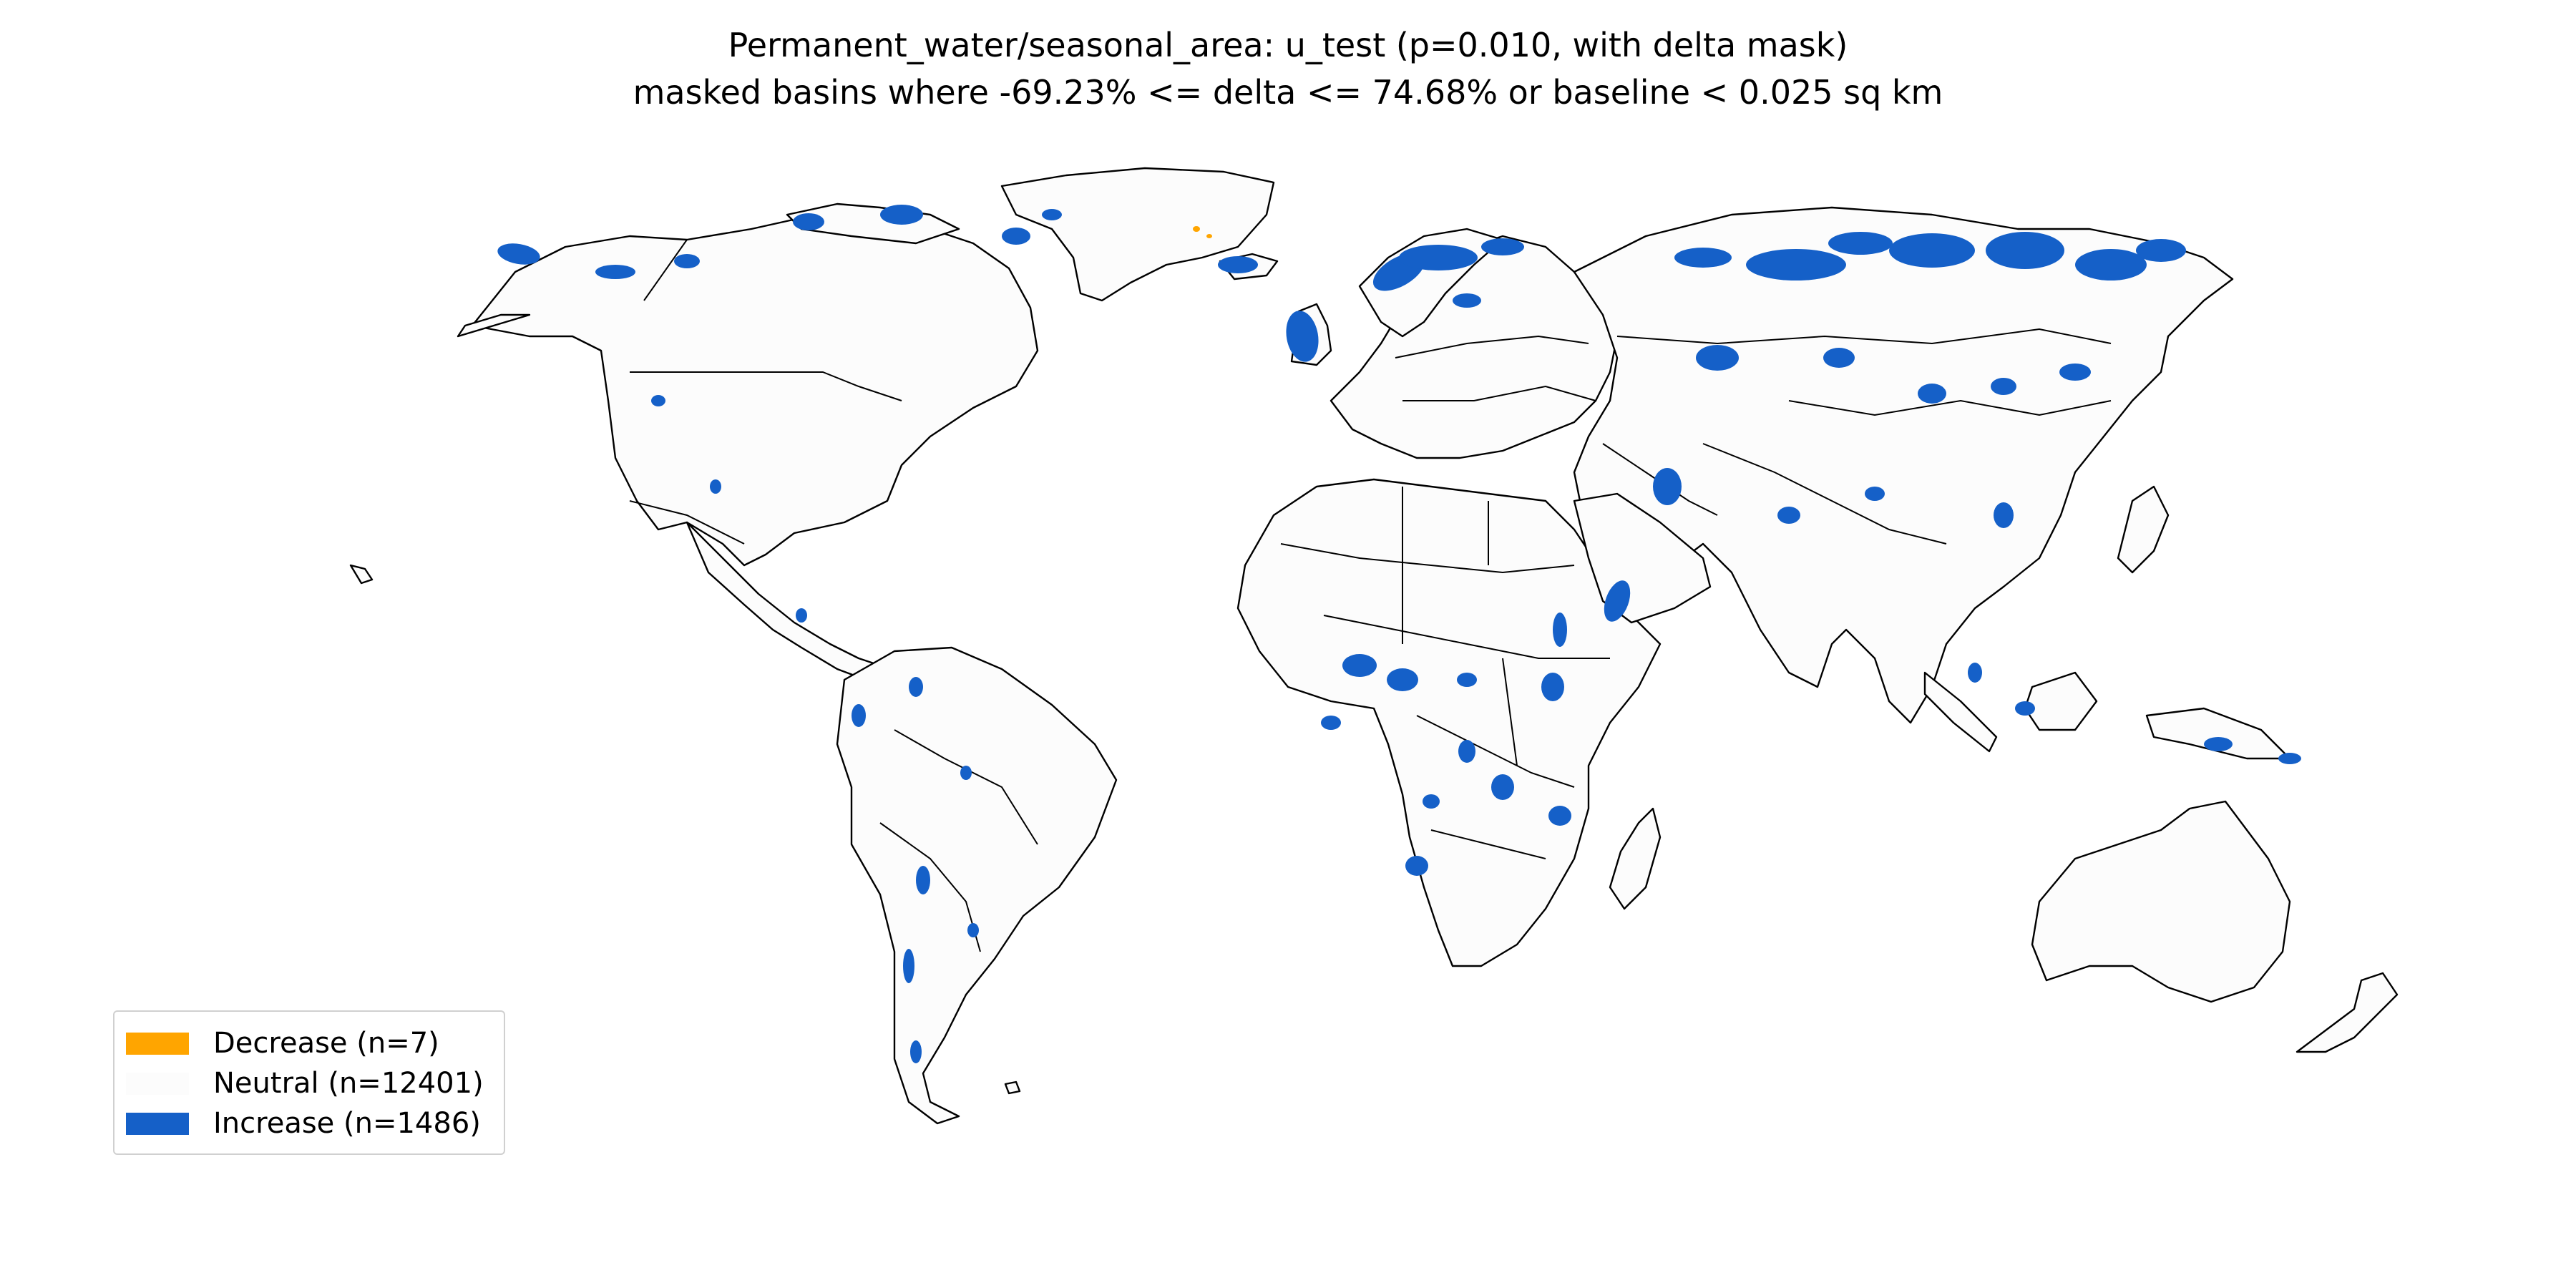 This screenshot has width=2576, height=1288. What do you see at coordinates (348, 1083) in the screenshot?
I see `legend-label-neutral: Neutral (n=12401)` at bounding box center [348, 1083].